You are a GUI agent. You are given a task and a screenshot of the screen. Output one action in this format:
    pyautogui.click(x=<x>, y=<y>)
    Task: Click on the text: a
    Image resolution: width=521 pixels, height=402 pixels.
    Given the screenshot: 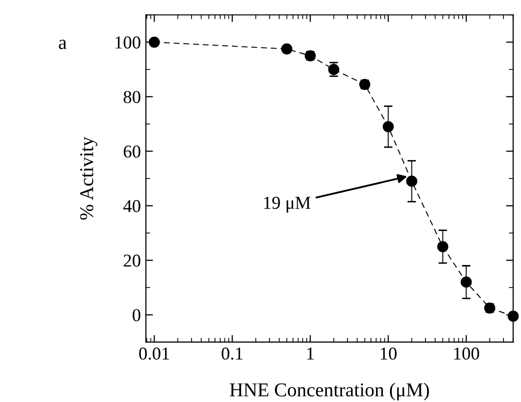 What is the action you would take?
    pyautogui.click(x=62, y=45)
    